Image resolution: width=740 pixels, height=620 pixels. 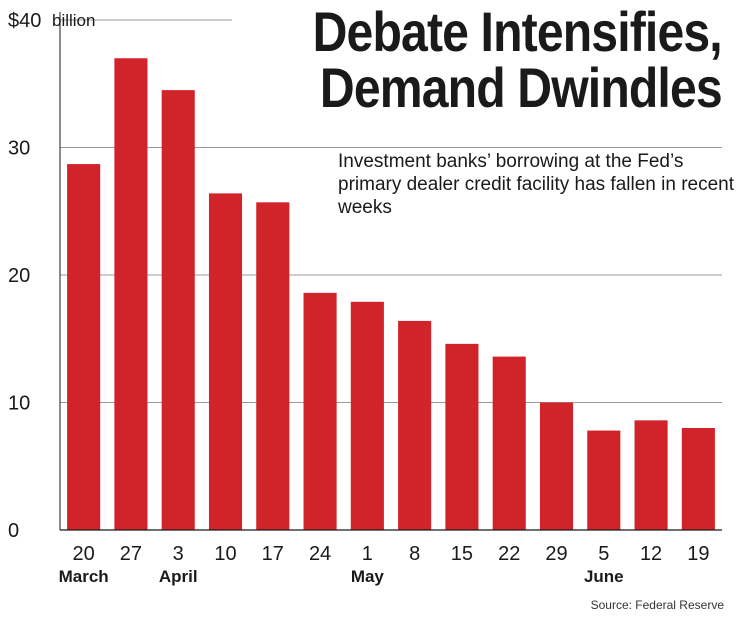 What do you see at coordinates (131, 554) in the screenshot?
I see `x-tick-label: 27` at bounding box center [131, 554].